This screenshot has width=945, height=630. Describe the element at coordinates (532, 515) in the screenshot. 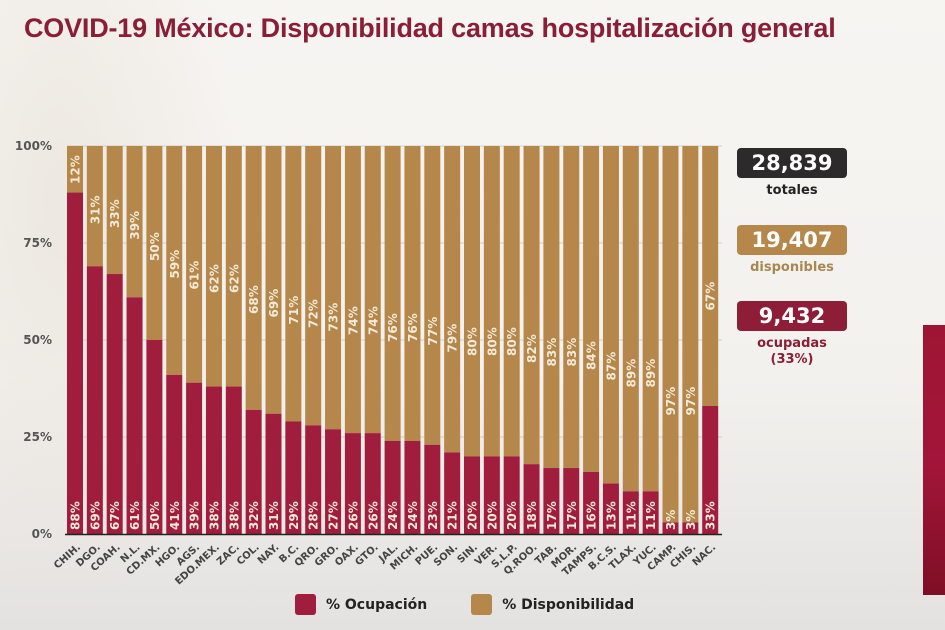

I see `value-label-ocupacion: 18%` at that location.